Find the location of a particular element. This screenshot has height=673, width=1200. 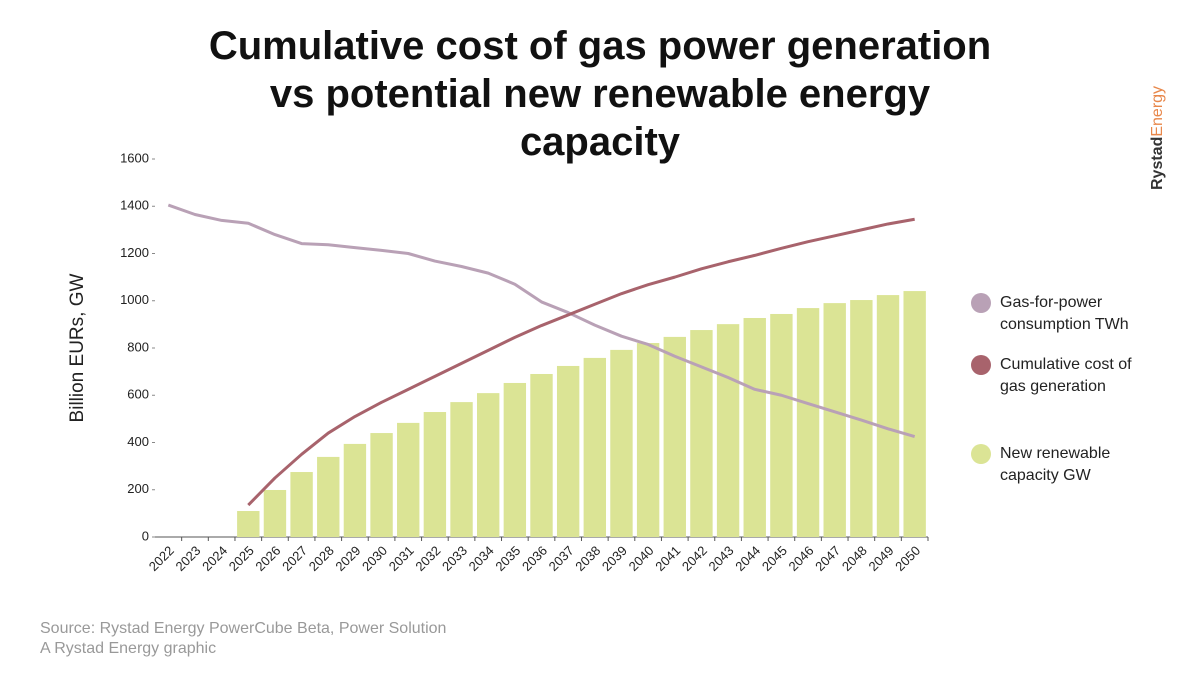

brand-part: Energy is located at coordinates (1157, 111).